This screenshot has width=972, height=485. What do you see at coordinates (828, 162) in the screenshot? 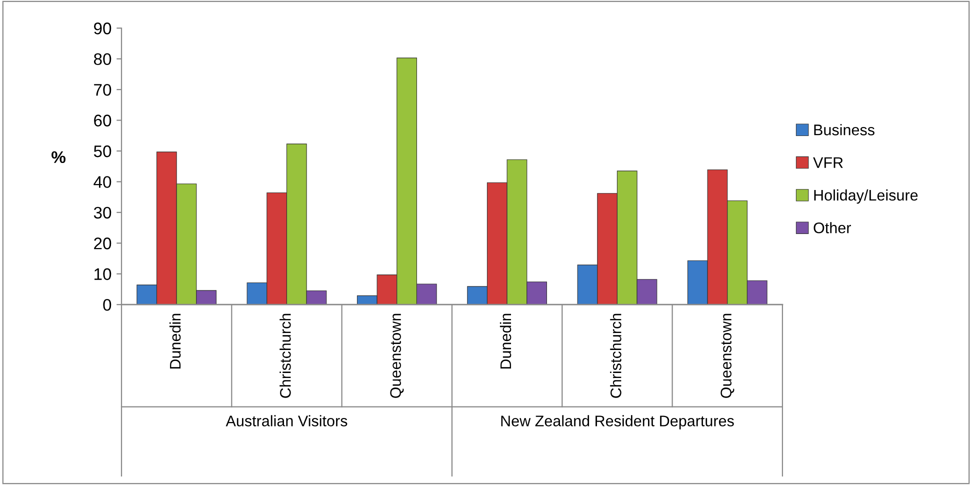
I see `legend-label: VFR` at bounding box center [828, 162].